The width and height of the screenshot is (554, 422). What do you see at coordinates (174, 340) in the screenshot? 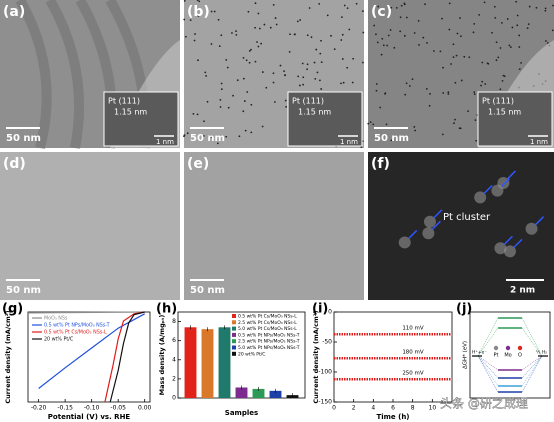
I see `y-tick-label: 6` at bounding box center [174, 340].